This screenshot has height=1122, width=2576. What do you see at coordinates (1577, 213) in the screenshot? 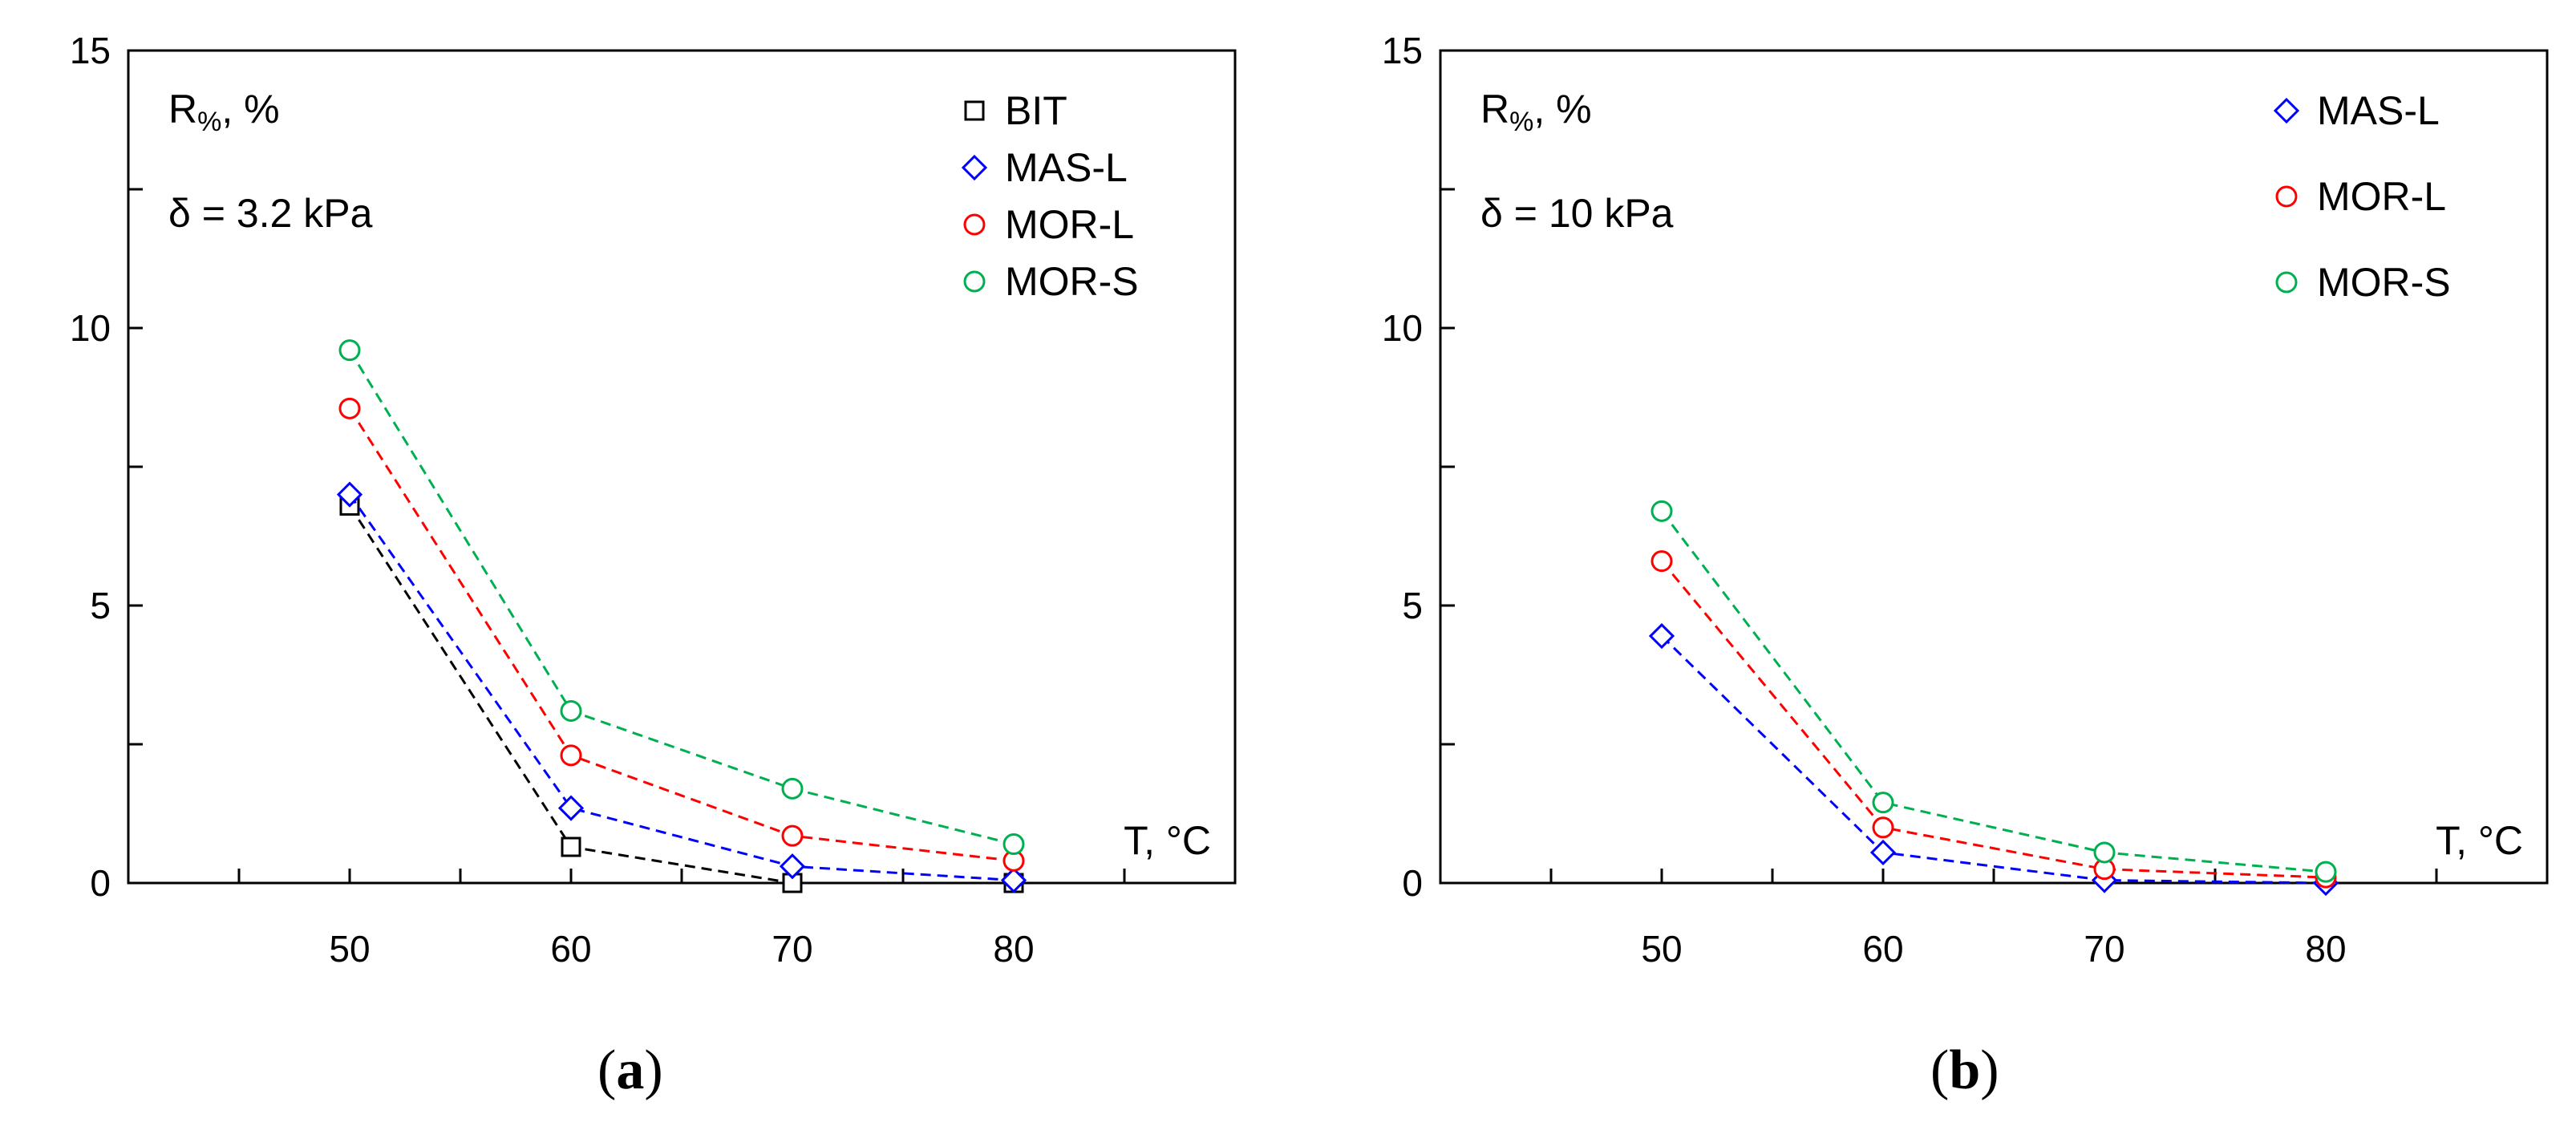
I see `condition-label: δ = 10 kPa` at bounding box center [1577, 213].